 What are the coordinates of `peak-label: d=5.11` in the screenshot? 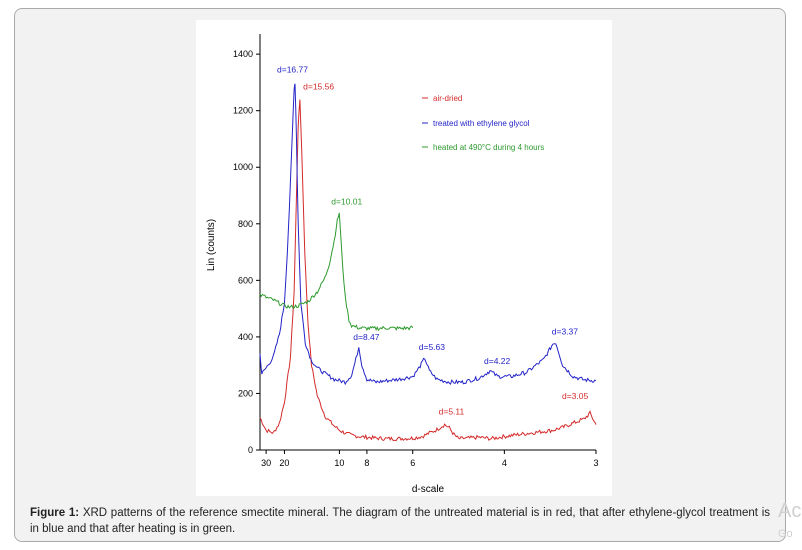 It's located at (452, 412).